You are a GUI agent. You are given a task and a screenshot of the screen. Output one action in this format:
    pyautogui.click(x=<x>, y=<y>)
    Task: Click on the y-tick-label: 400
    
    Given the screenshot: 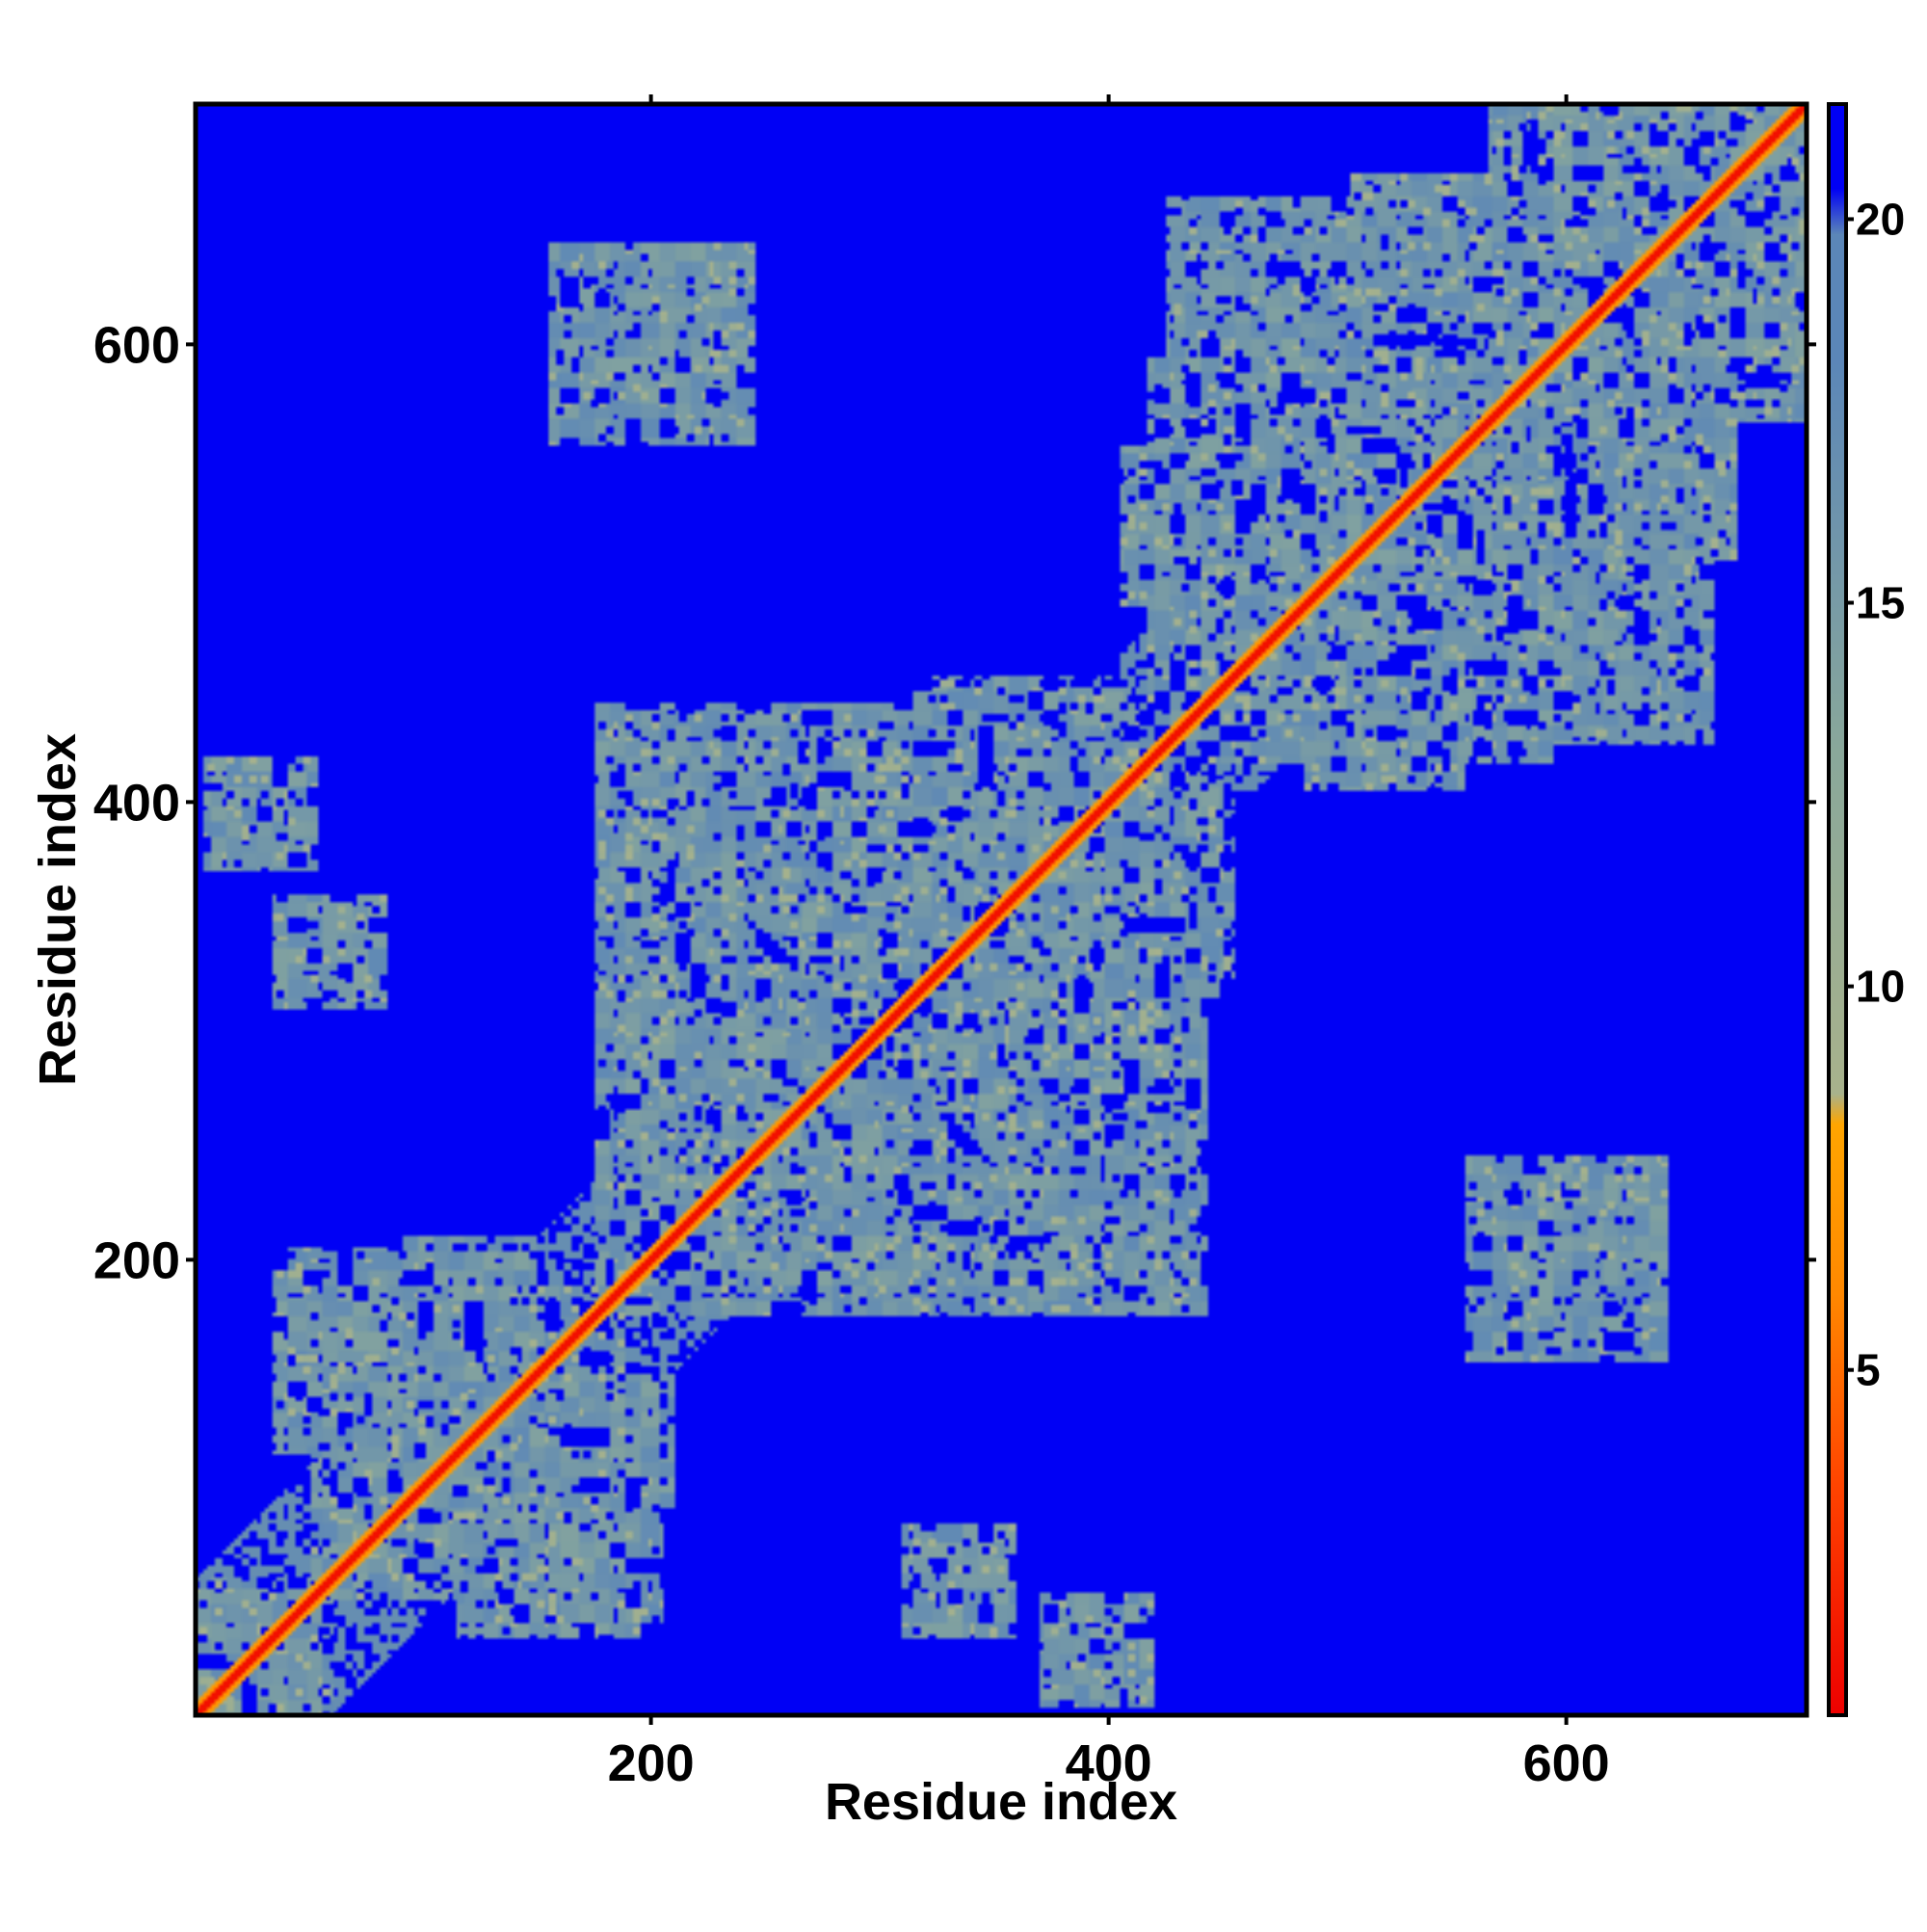 What is the action you would take?
    pyautogui.click(x=136, y=803)
    